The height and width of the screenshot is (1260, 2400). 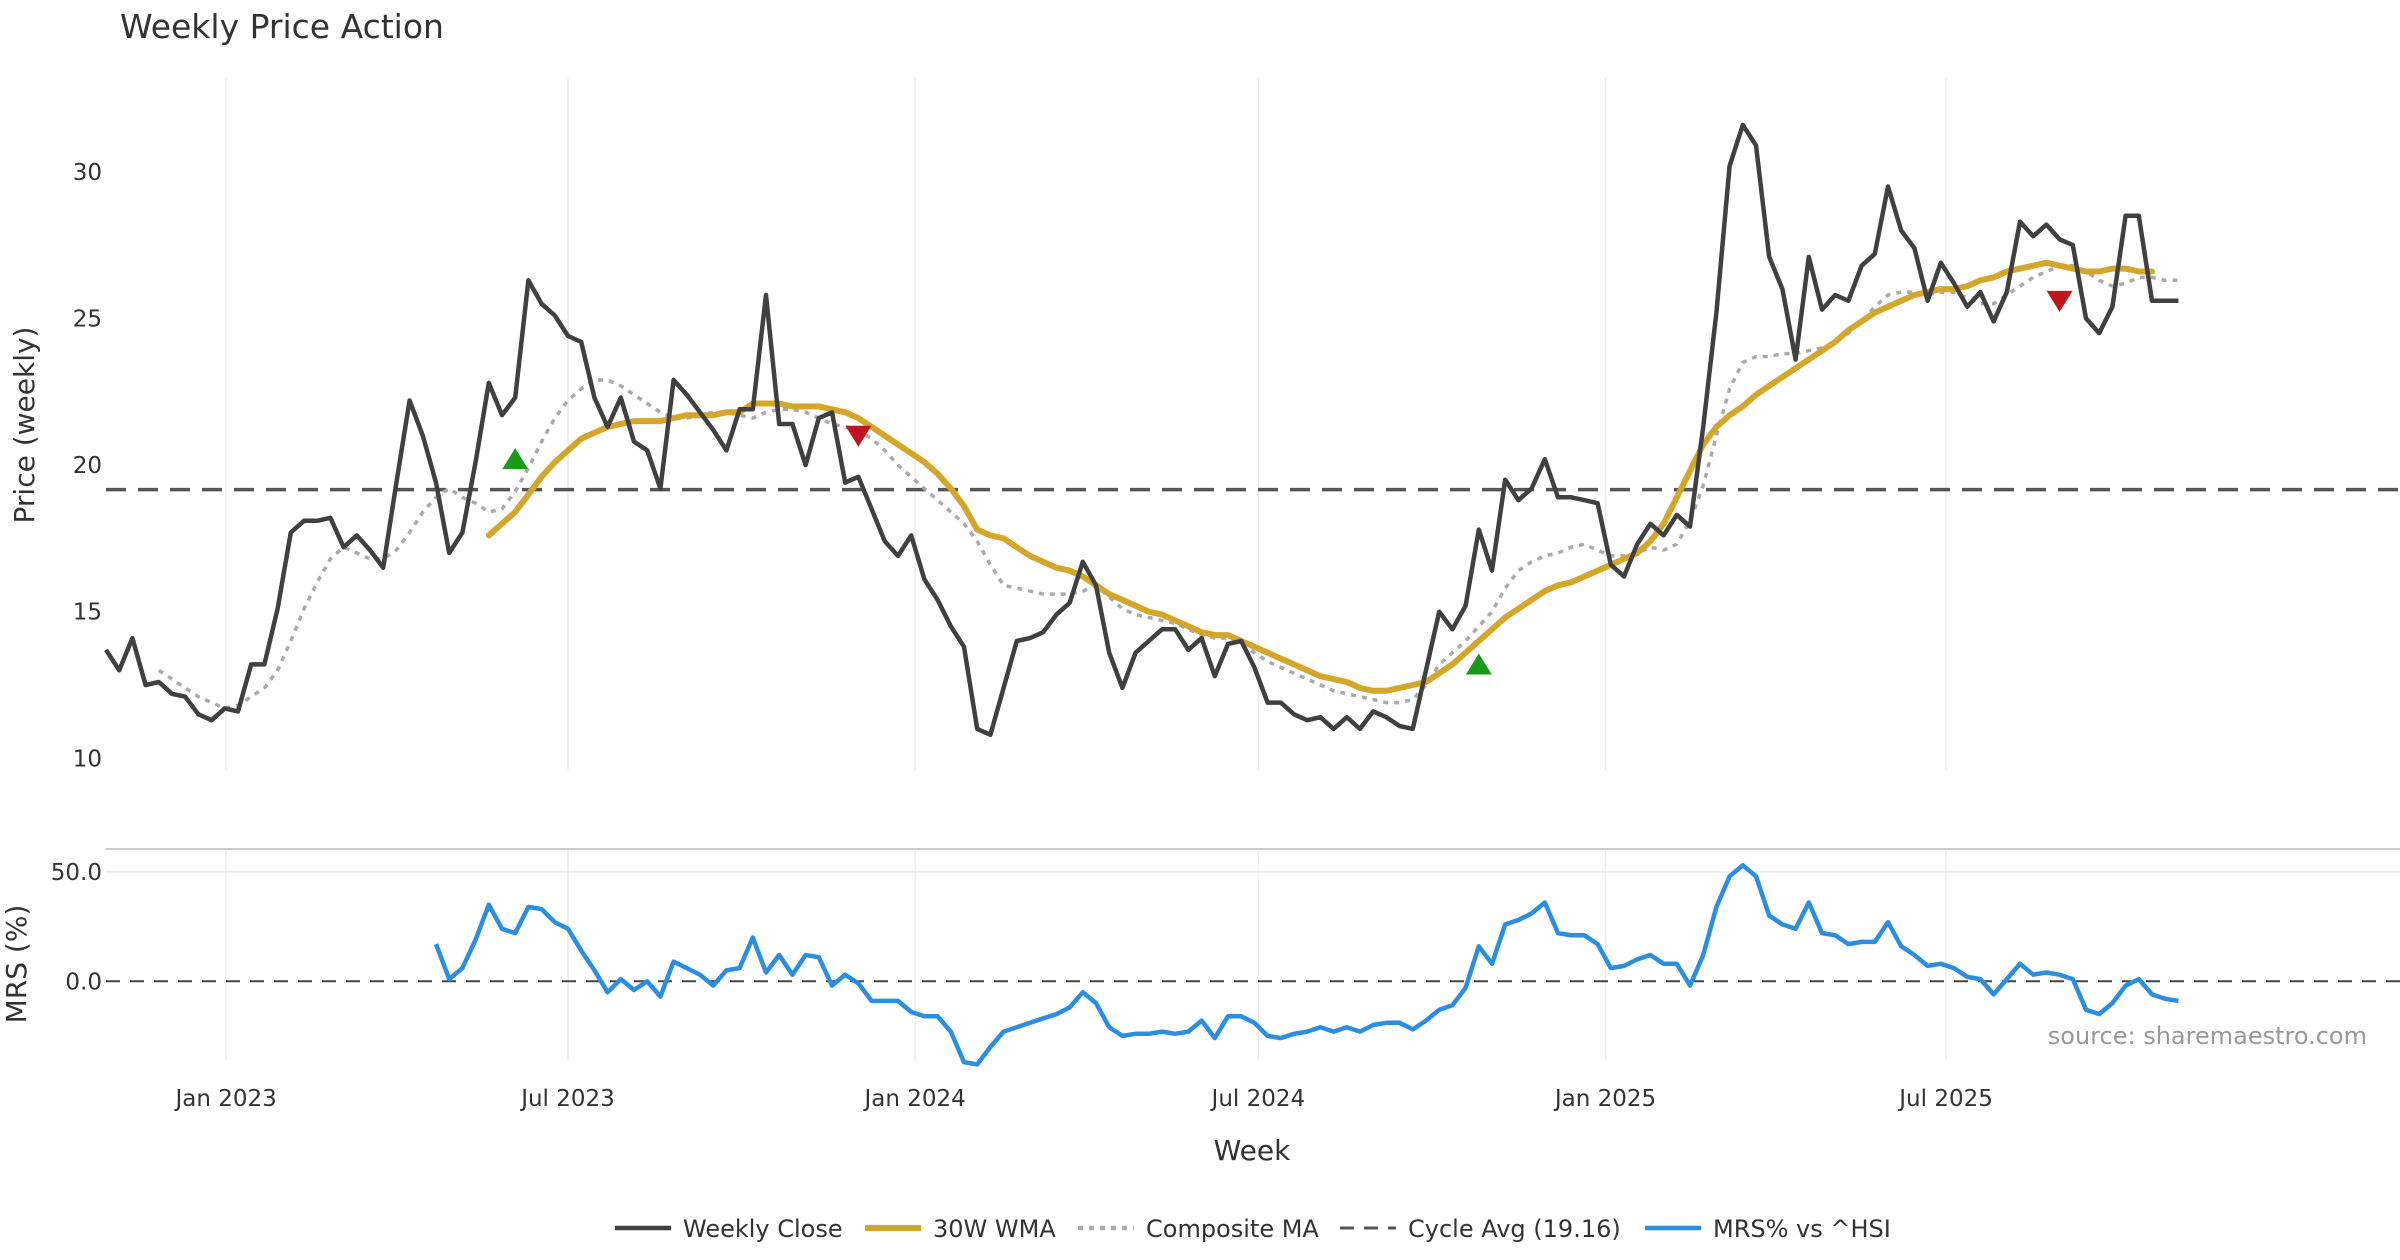 I want to click on mrs-y-axis-title: MRS (%), so click(x=16, y=964).